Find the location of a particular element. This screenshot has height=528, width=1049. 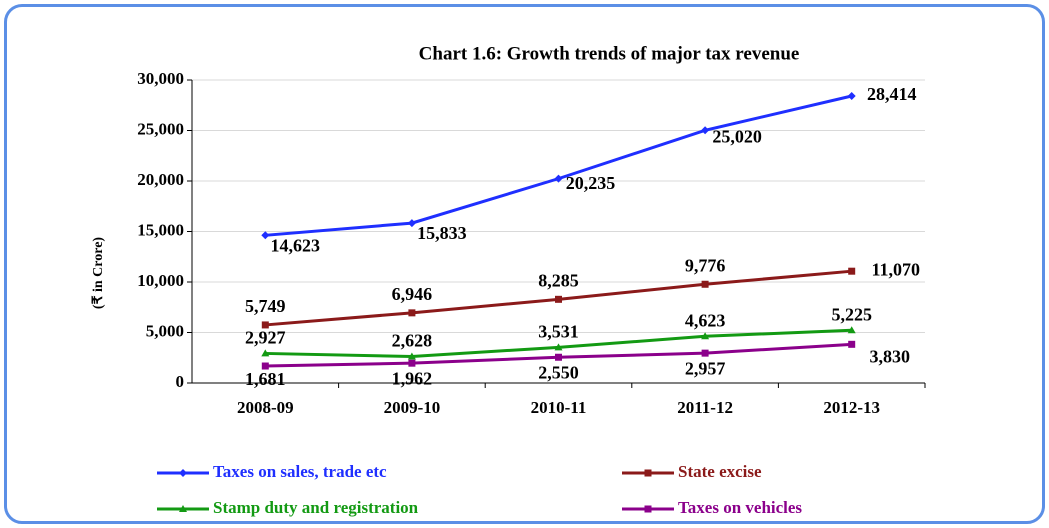

y-axis-label: (₹ in Crore) is located at coordinates (98, 273).